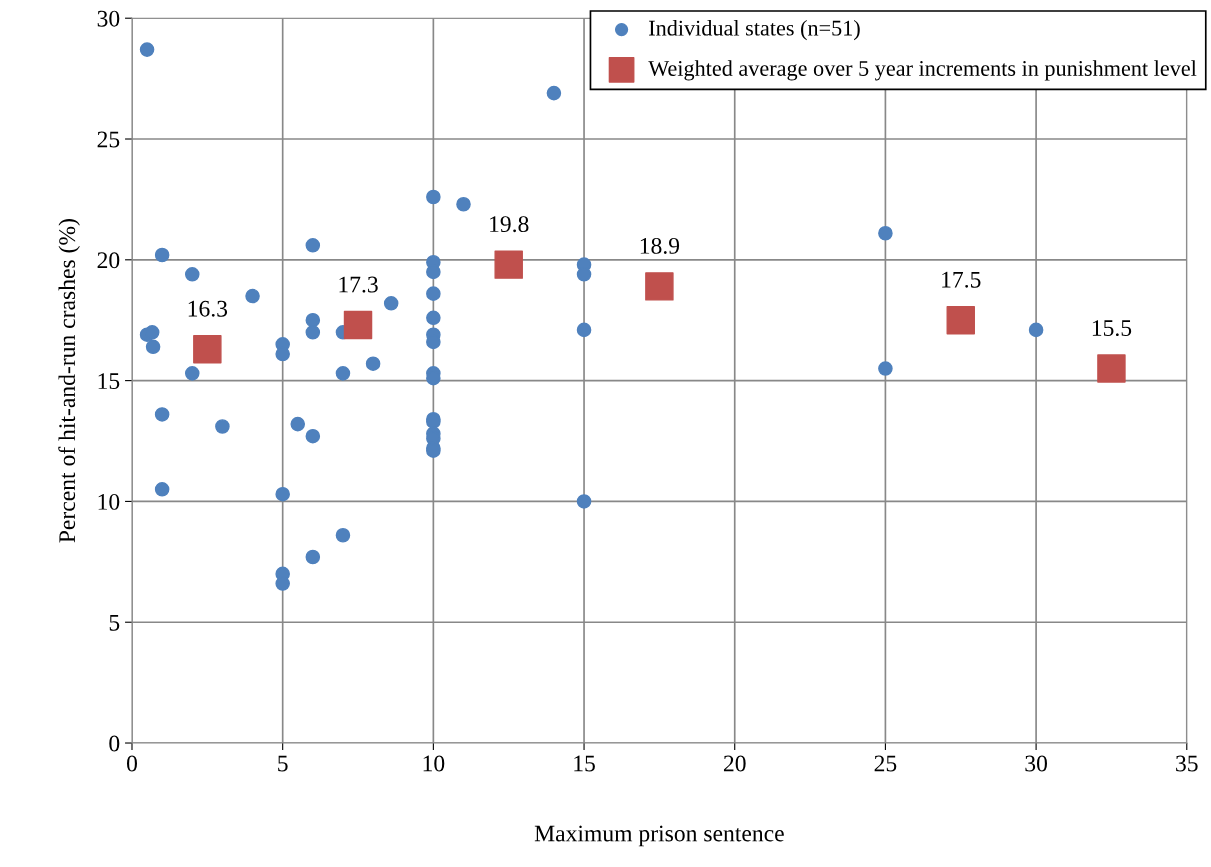 This screenshot has height=867, width=1211. Describe the element at coordinates (132, 763) in the screenshot. I see `x-tick-label: 0` at that location.